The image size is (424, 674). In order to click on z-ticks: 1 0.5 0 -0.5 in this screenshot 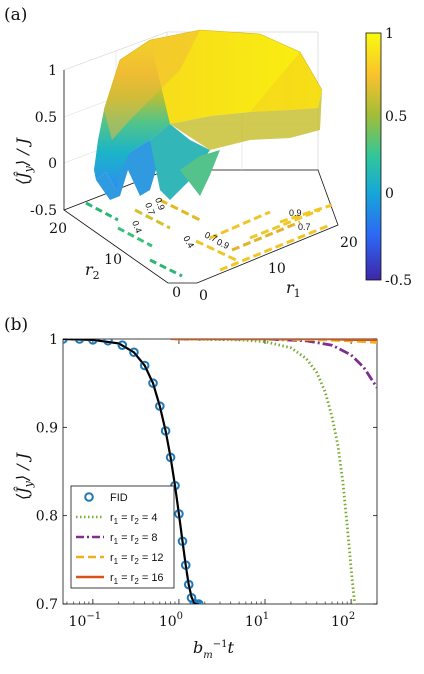, I will do `click(43, 141)`.